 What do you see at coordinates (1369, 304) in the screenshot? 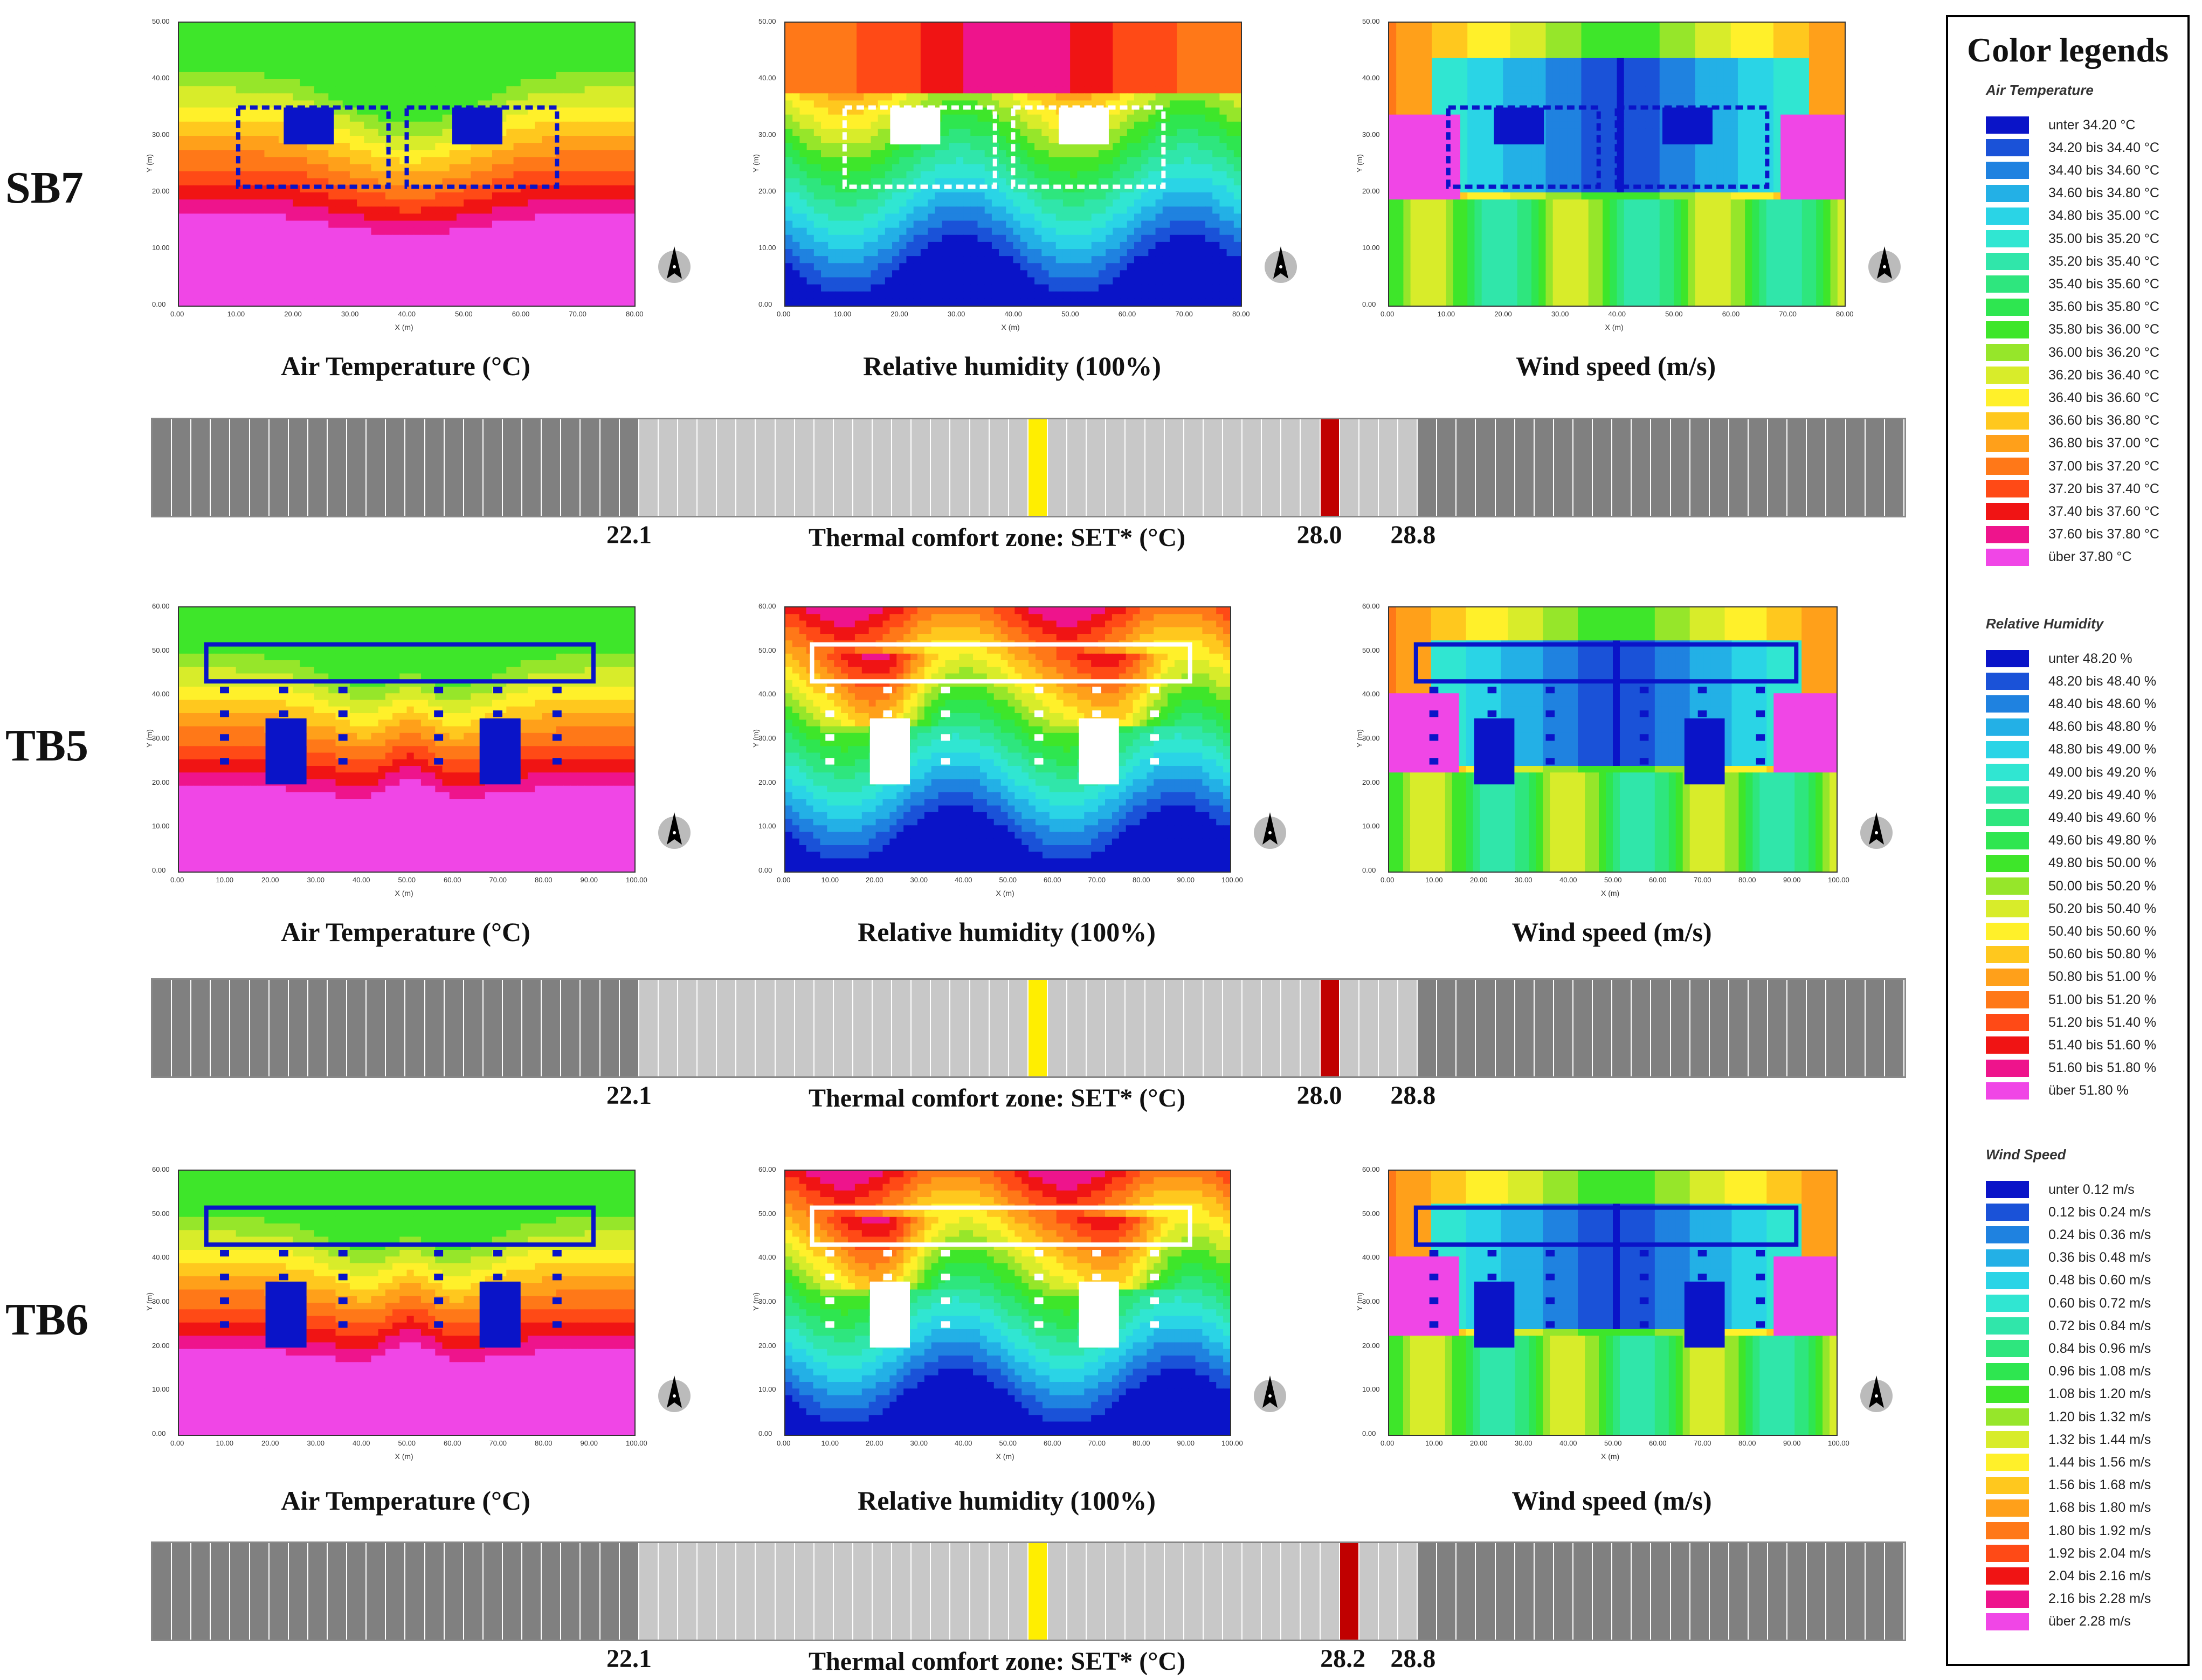
I see `y-tick-label: 0.00` at bounding box center [1369, 304].